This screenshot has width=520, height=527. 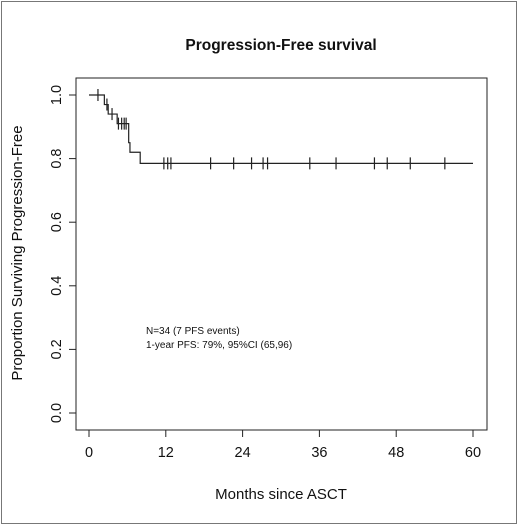 I want to click on x-tick-label: 36, so click(x=319, y=453).